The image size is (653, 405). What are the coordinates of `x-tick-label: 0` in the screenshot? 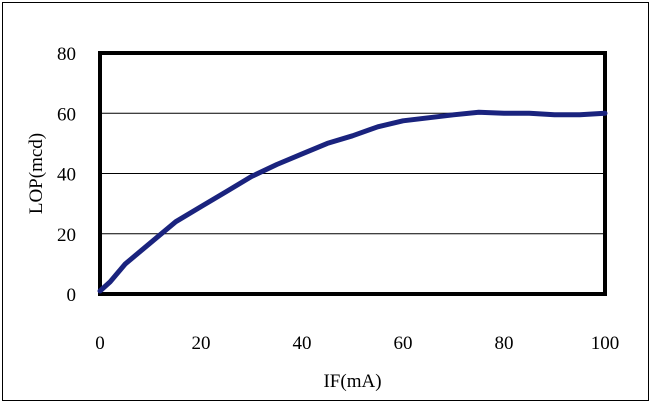 It's located at (100, 343).